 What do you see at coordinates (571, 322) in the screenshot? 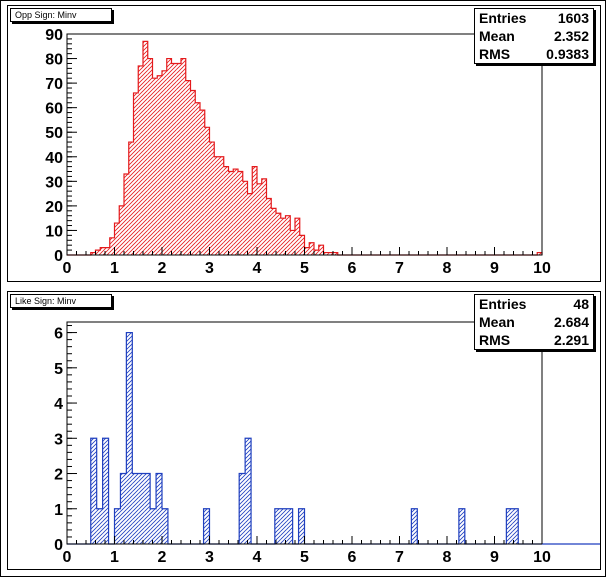
I see `mean-value: 2.684` at bounding box center [571, 322].